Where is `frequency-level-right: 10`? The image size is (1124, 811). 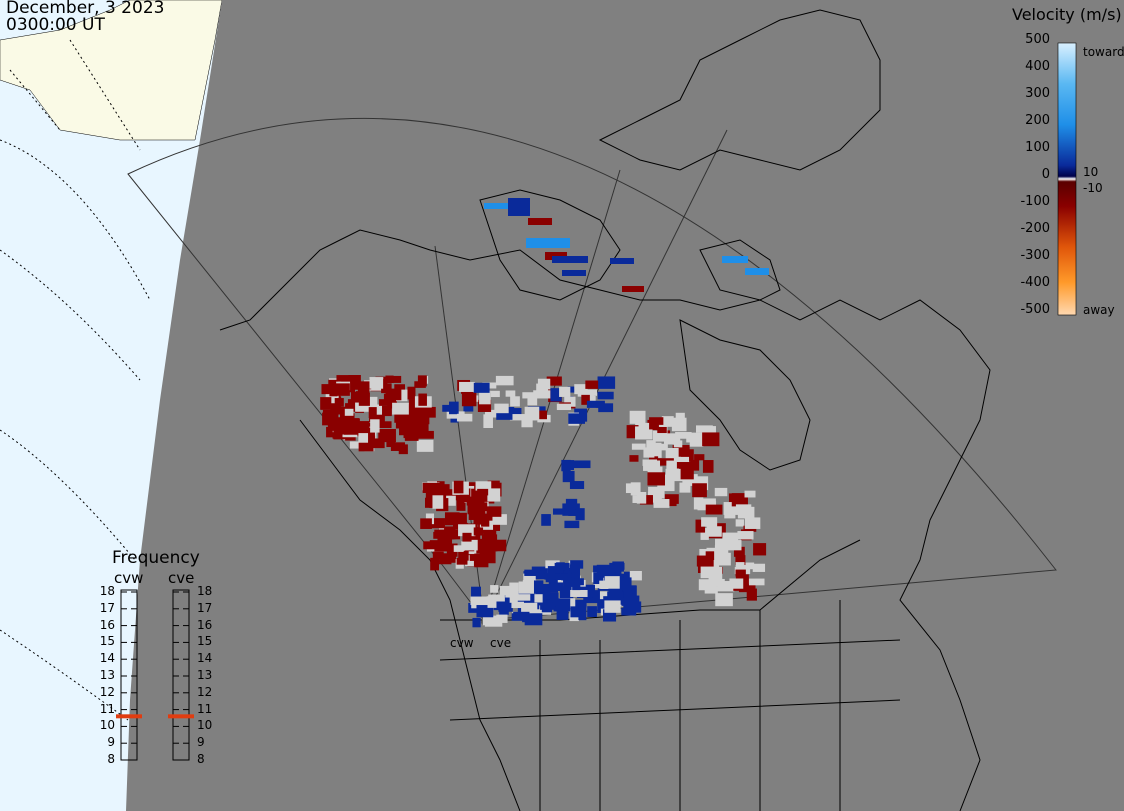 frequency-level-right: 10 is located at coordinates (205, 725).